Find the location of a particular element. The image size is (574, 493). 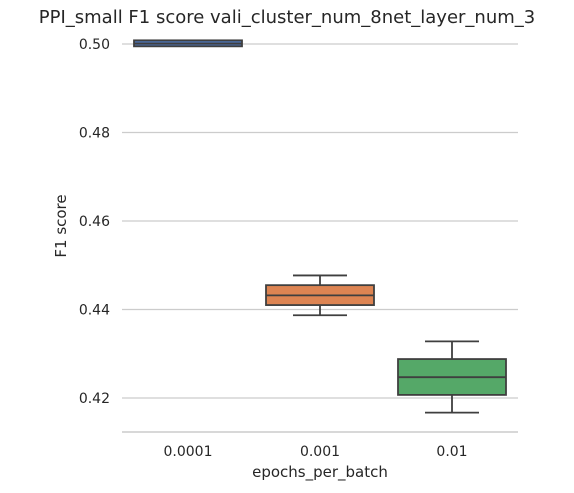

y-tick-label: 0.46 is located at coordinates (94, 222).